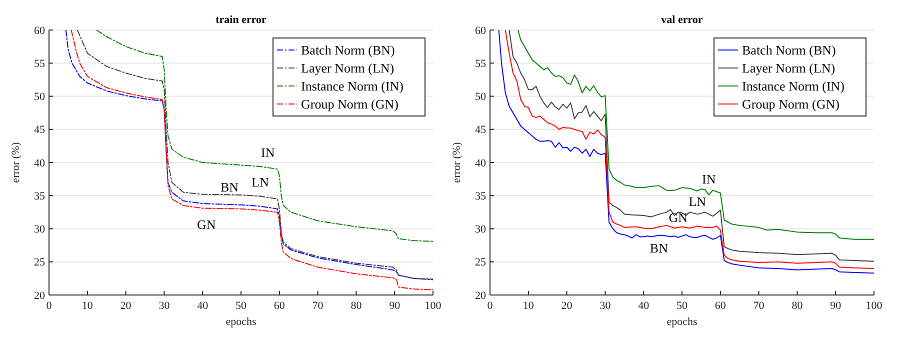 Image resolution: width=898 pixels, height=337 pixels. I want to click on chart-title: train error, so click(241, 20).